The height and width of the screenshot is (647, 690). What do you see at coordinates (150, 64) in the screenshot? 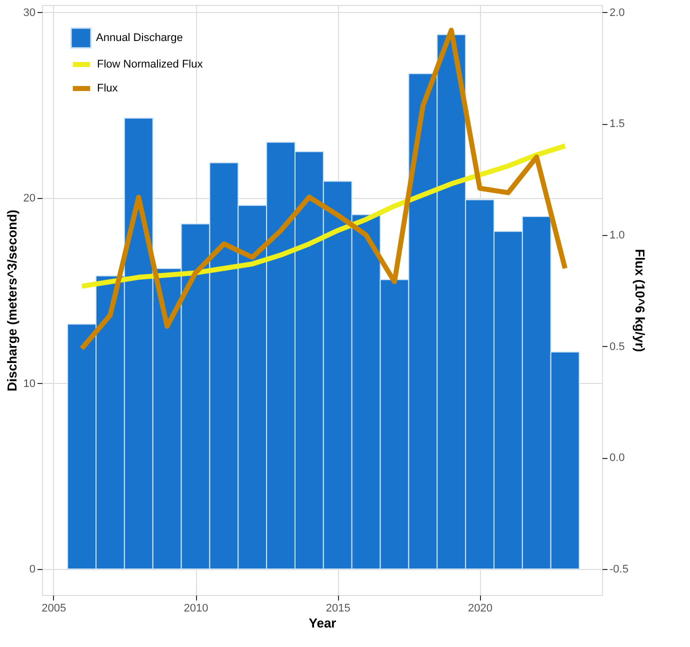
I see `legend-label: Flow Normalized Flux` at bounding box center [150, 64].